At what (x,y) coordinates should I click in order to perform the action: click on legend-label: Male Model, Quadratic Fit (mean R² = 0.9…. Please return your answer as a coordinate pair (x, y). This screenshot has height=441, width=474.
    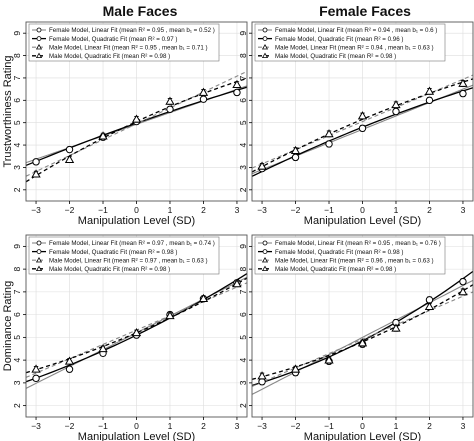
    Looking at the image, I should click on (109, 269).